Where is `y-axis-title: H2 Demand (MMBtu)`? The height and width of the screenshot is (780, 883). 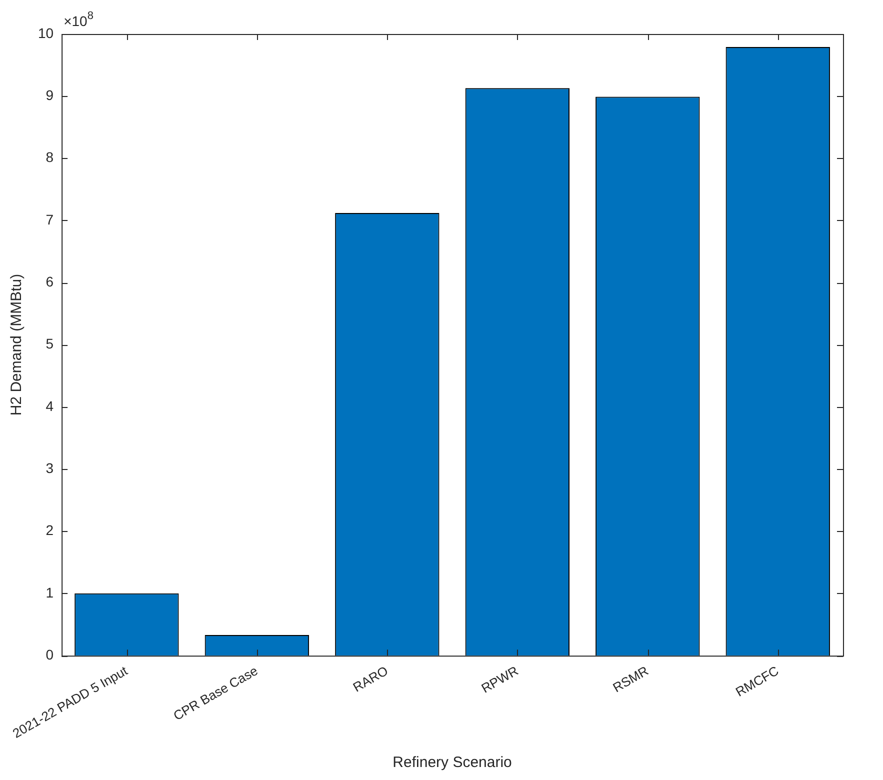
y-axis-title: H2 Demand (MMBtu) is located at coordinates (17, 345).